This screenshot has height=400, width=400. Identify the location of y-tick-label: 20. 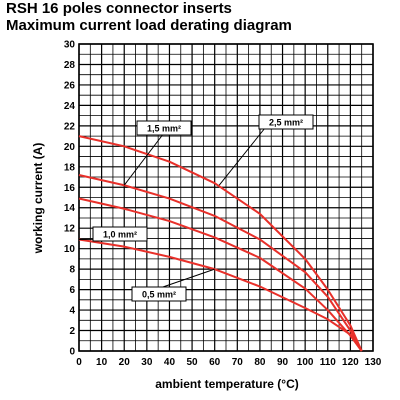
(70, 147).